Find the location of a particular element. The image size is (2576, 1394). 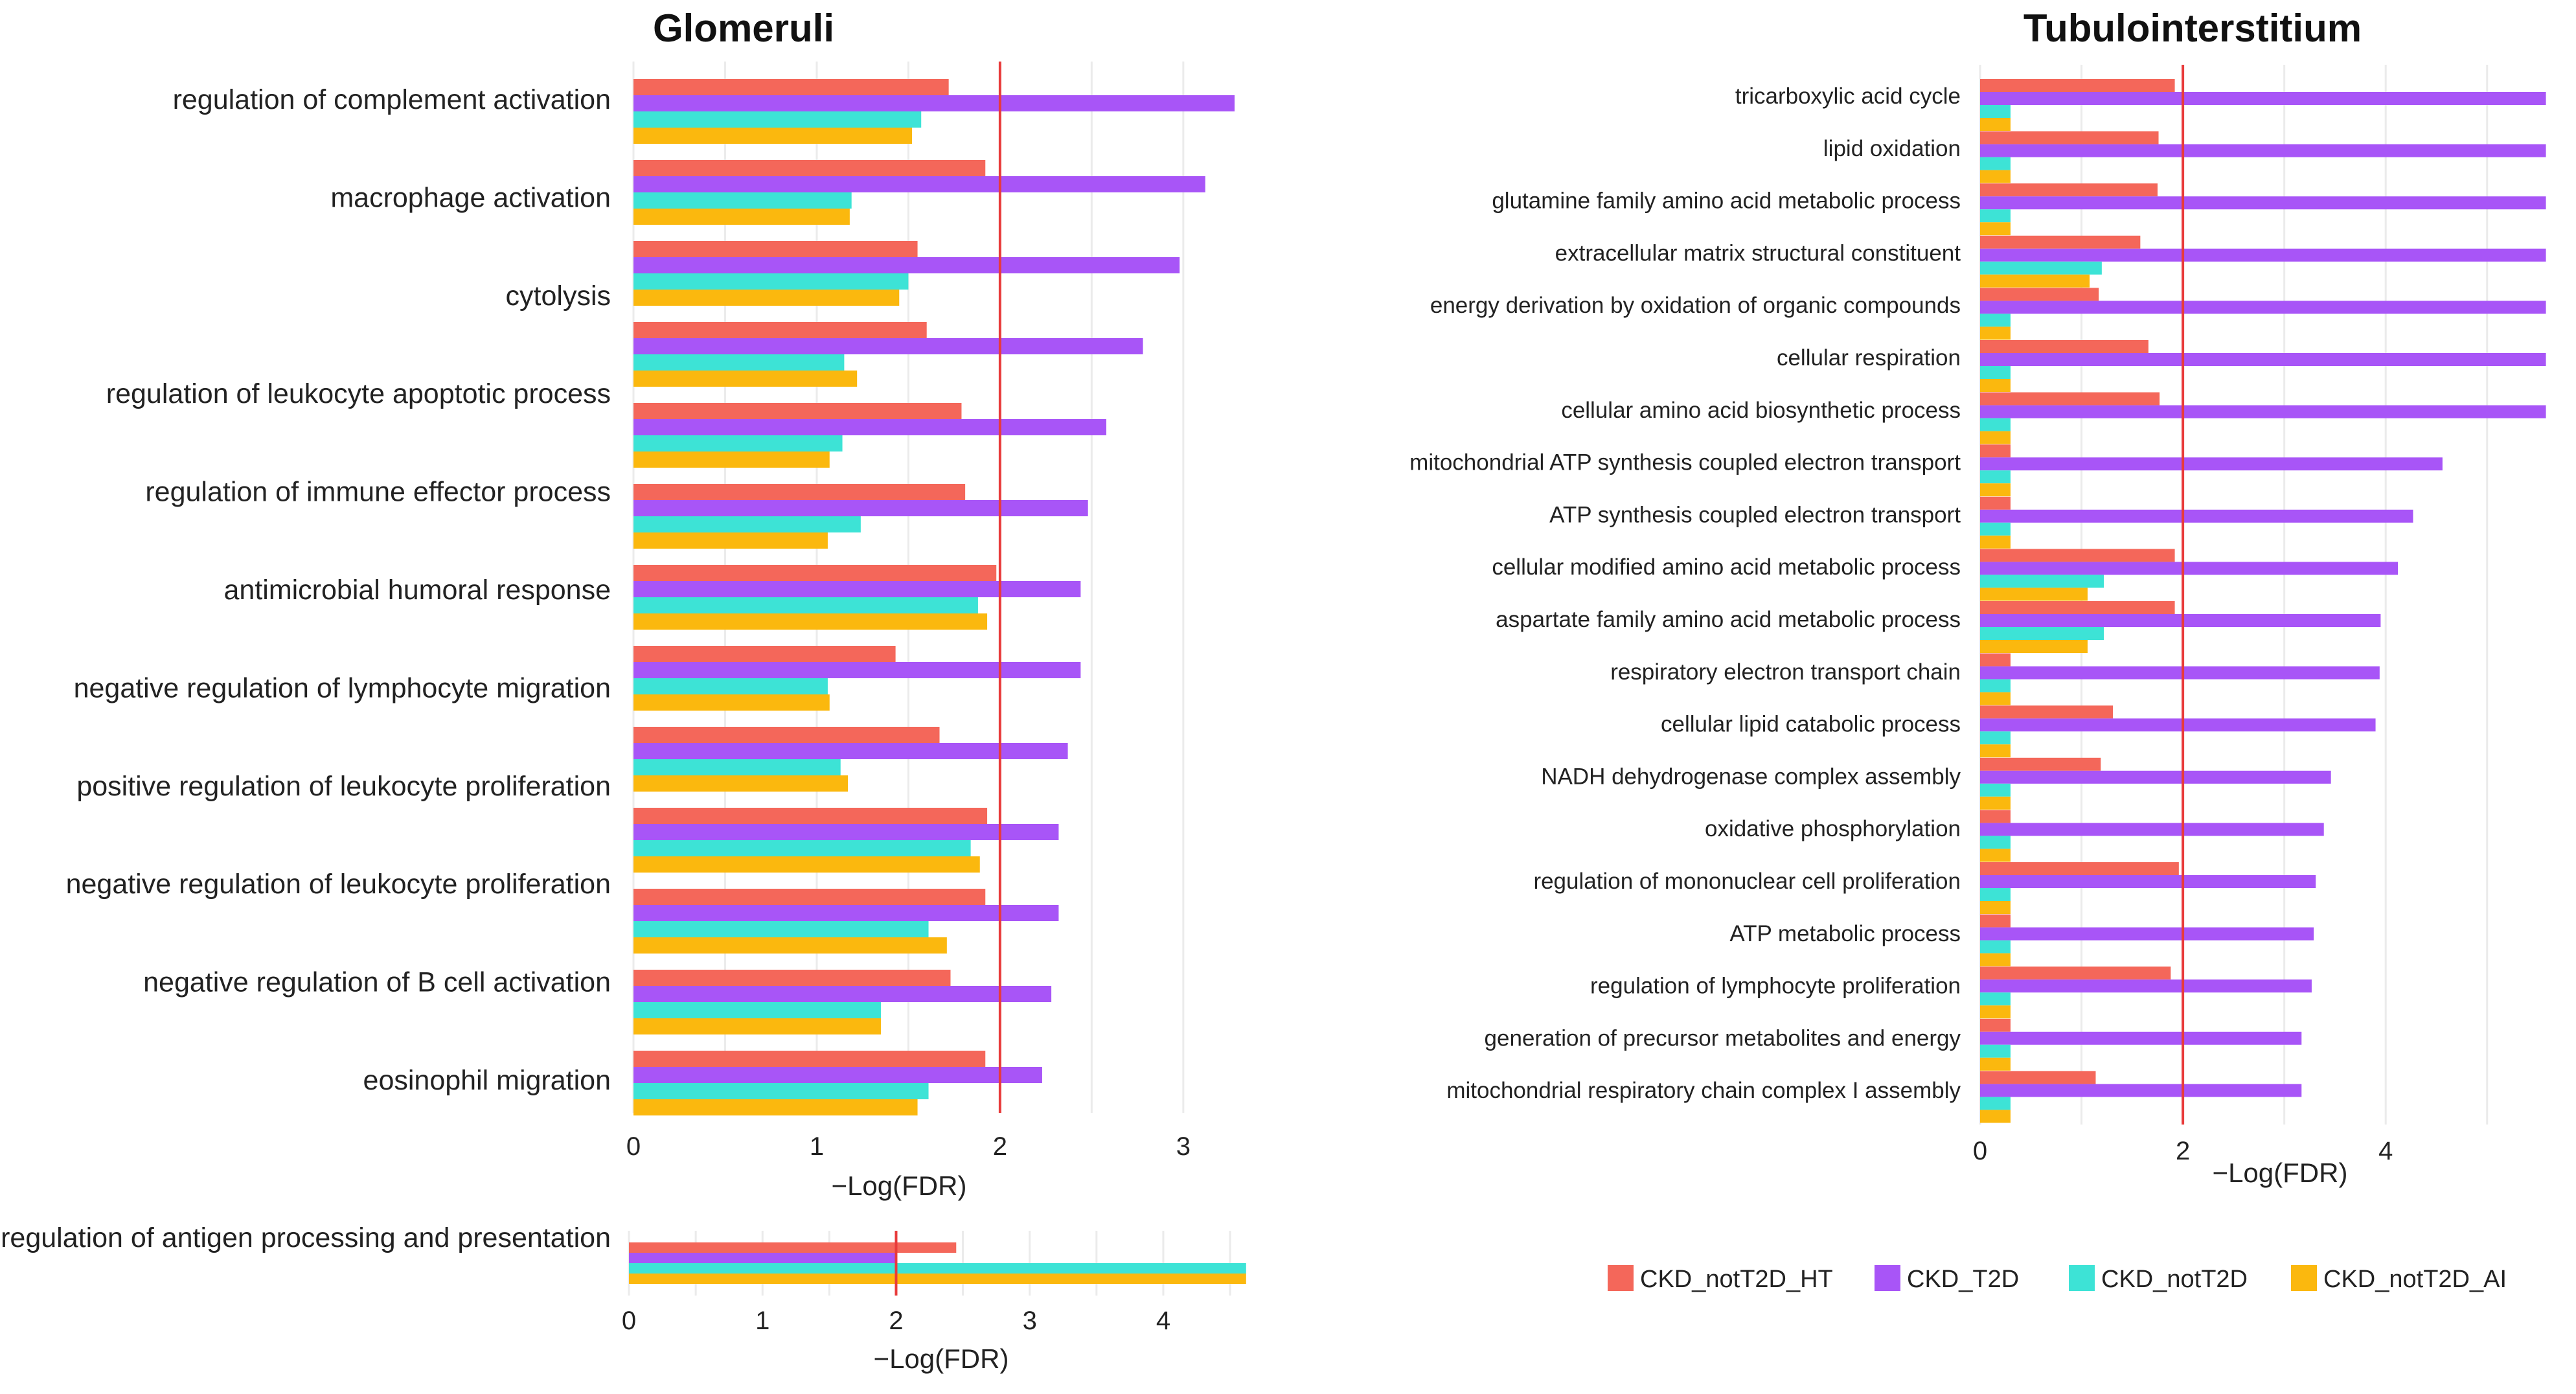

legend-swatch-ckd-nott2d-ht is located at coordinates (1621, 1278).